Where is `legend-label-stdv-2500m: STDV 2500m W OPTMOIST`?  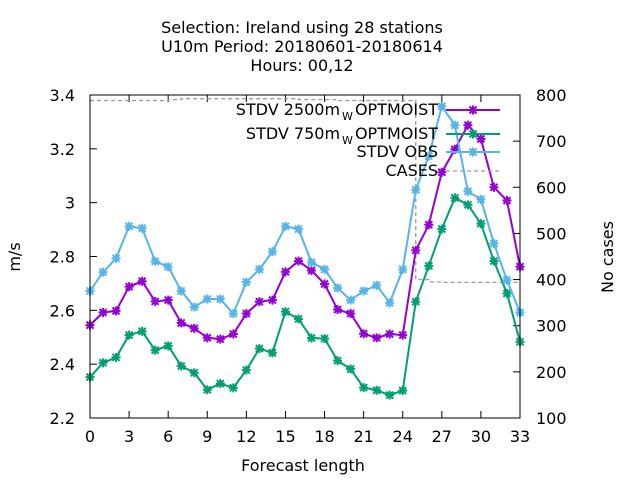
legend-label-stdv-2500m: STDV 2500m W OPTMOIST is located at coordinates (337, 111).